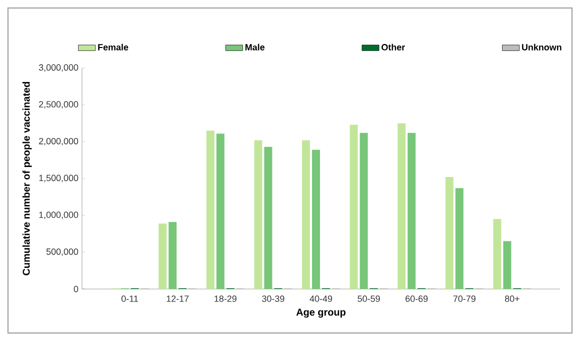 The width and height of the screenshot is (580, 339). I want to click on y-tick-label: 3,000,000, so click(58, 68).